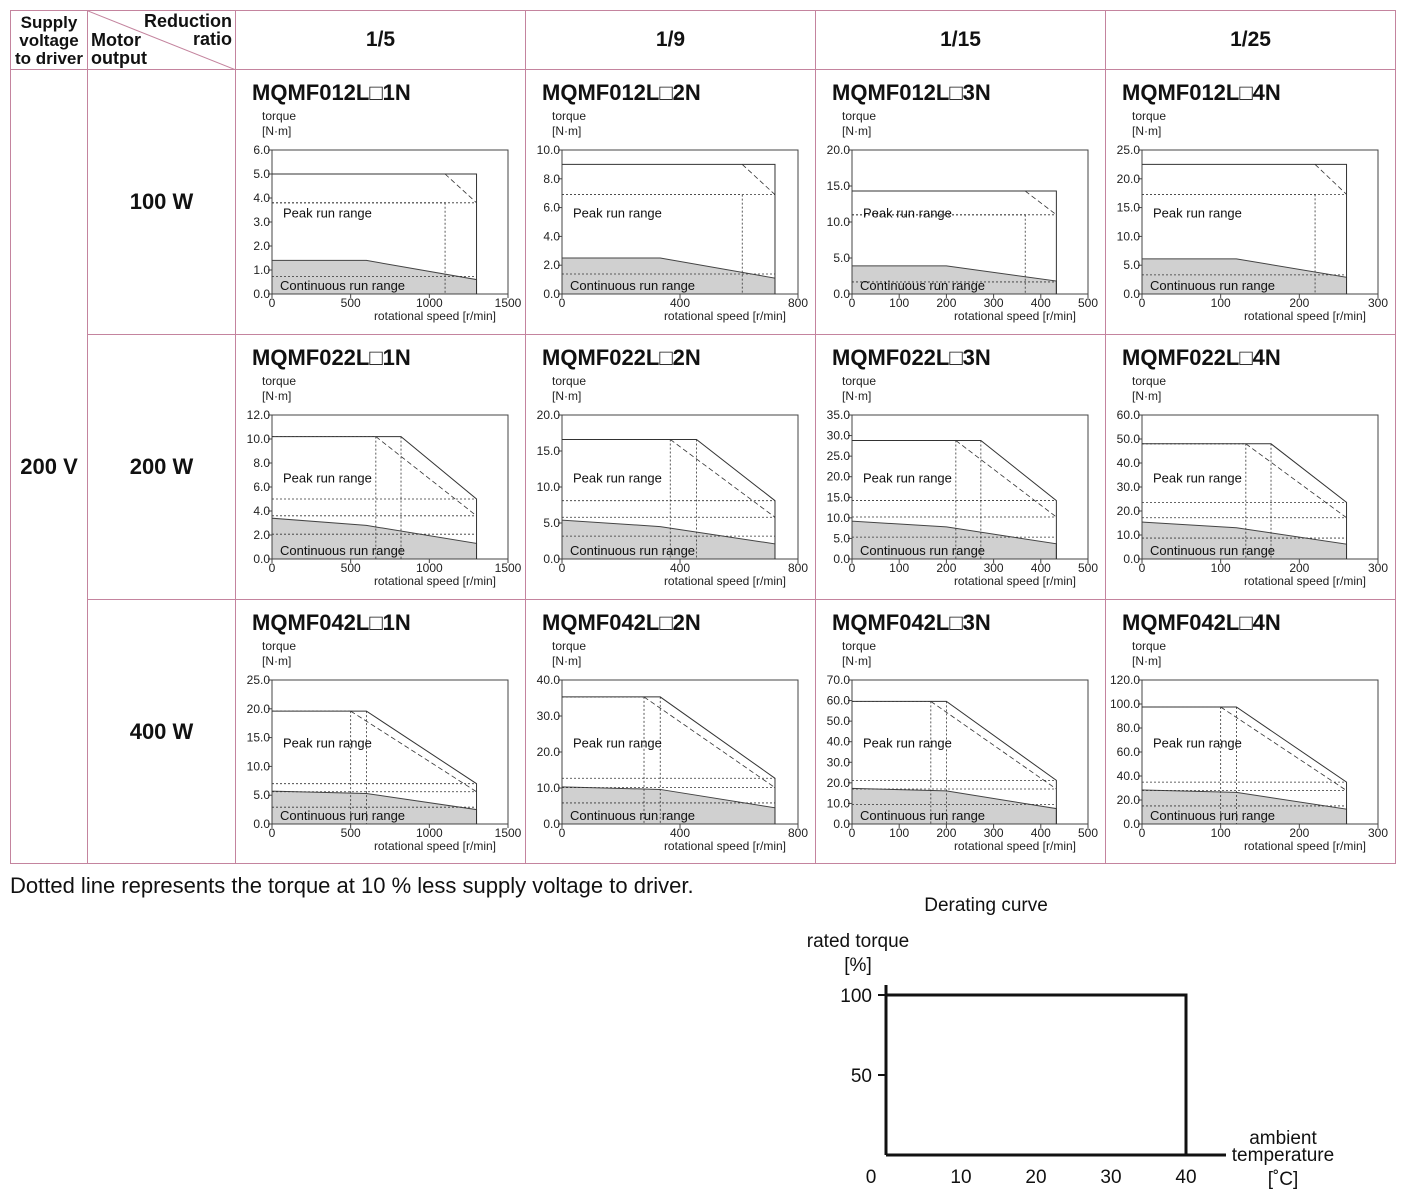  What do you see at coordinates (551, 179) in the screenshot?
I see `y-tick-label: 8.0` at bounding box center [551, 179].